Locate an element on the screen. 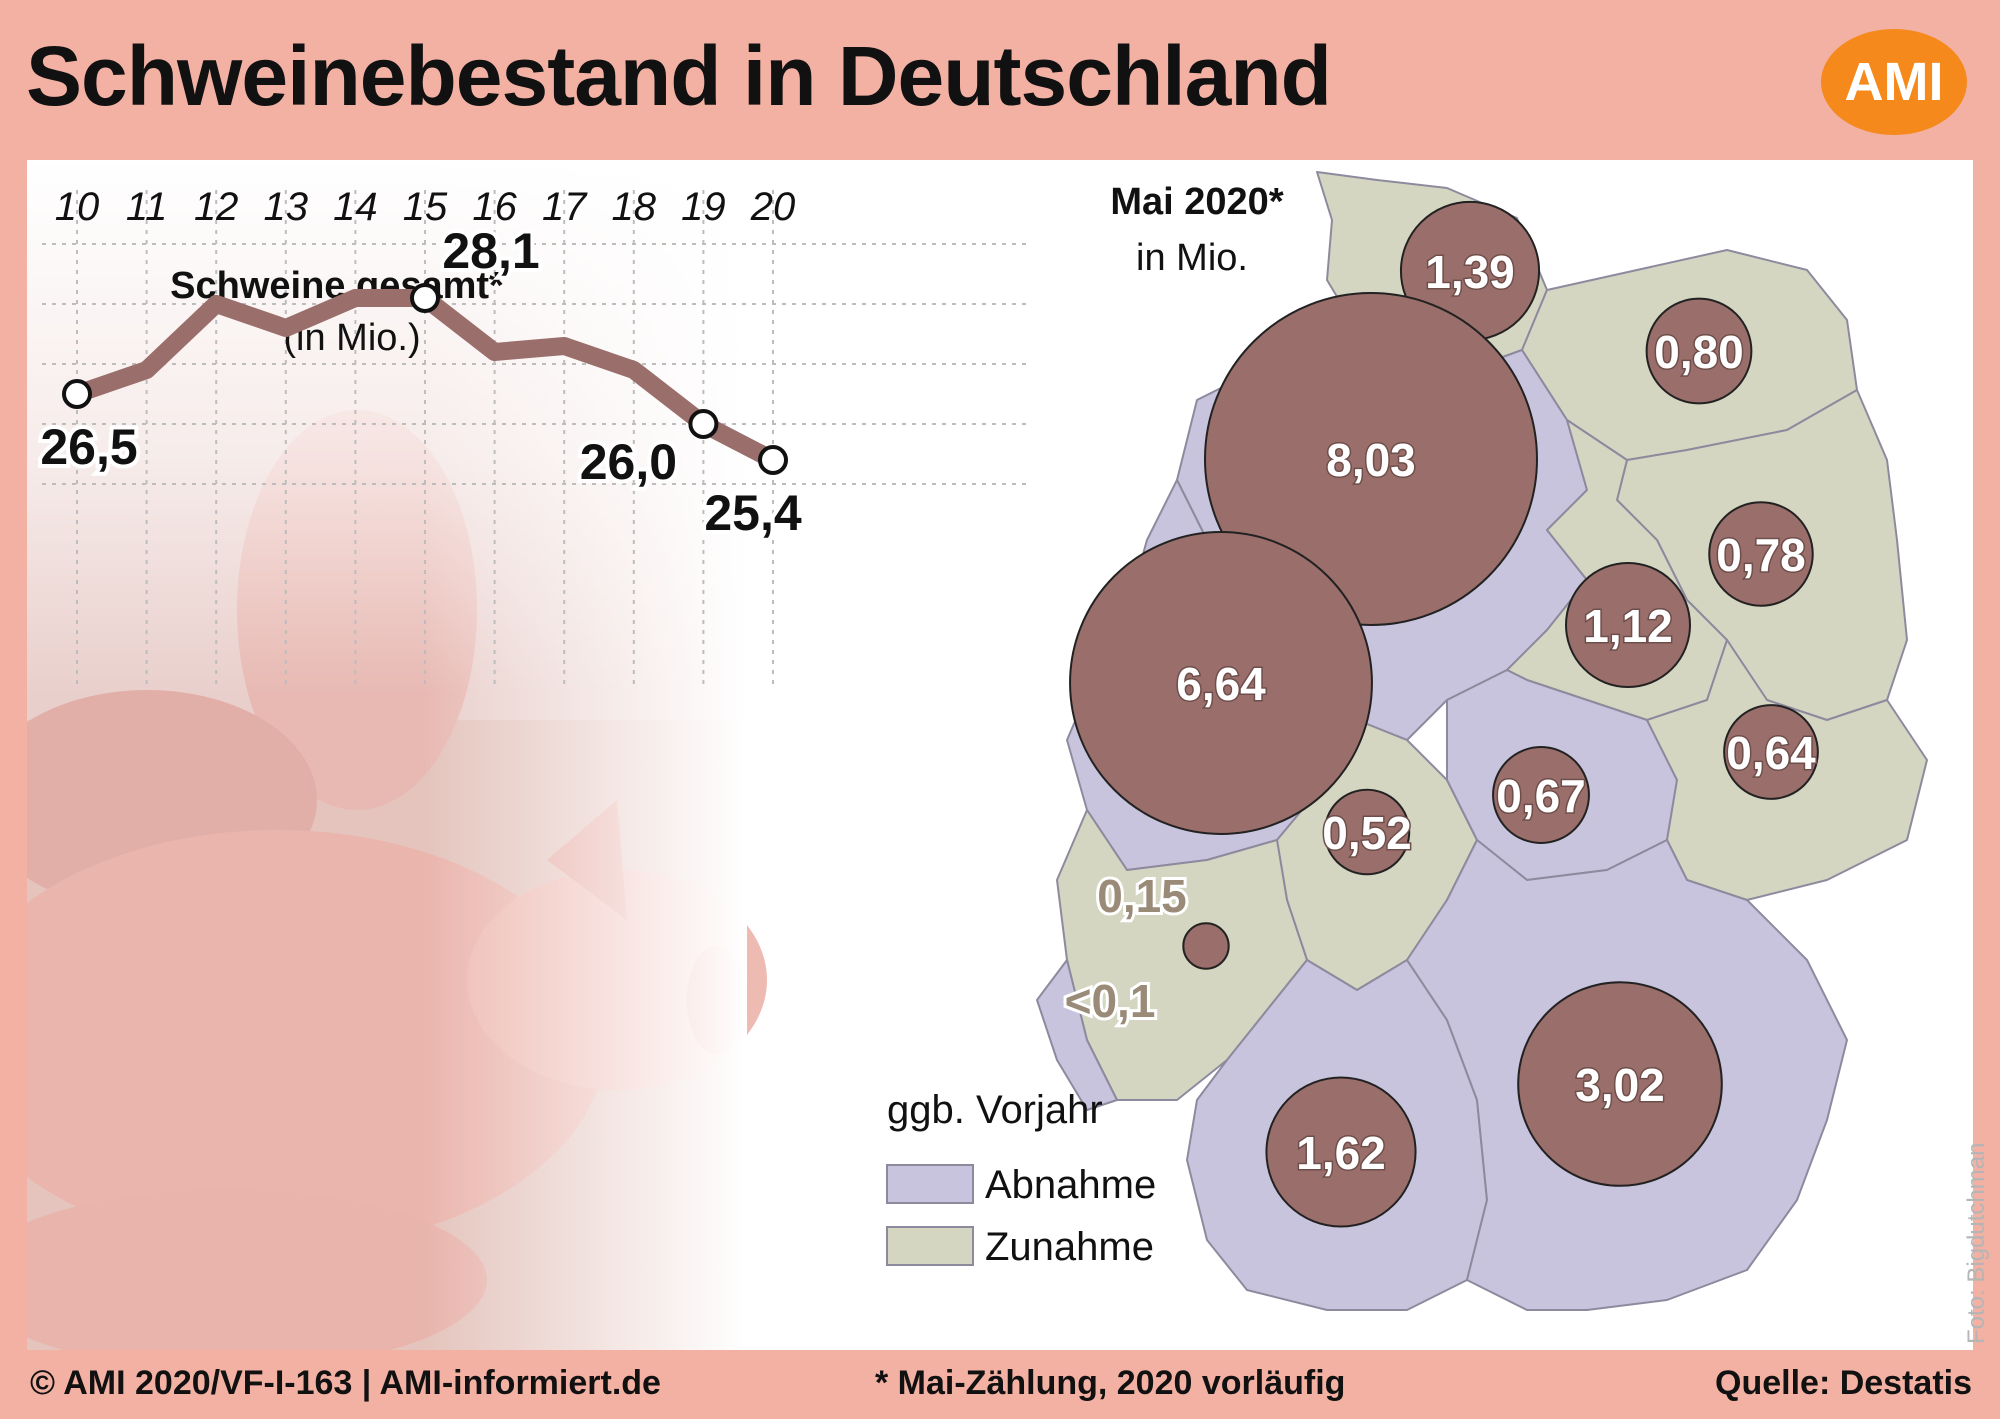  legend-label-zunahme: Zunahme is located at coordinates (1069, 1247).